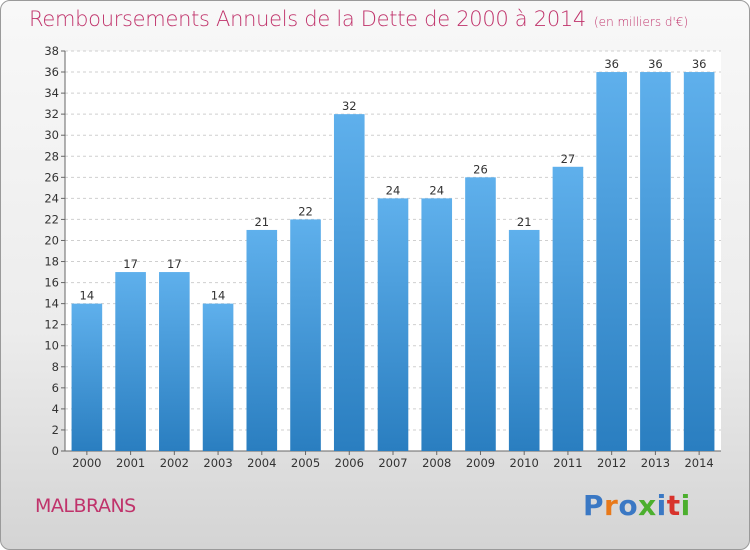  What do you see at coordinates (568, 159) in the screenshot?
I see `data-label: 27` at bounding box center [568, 159].